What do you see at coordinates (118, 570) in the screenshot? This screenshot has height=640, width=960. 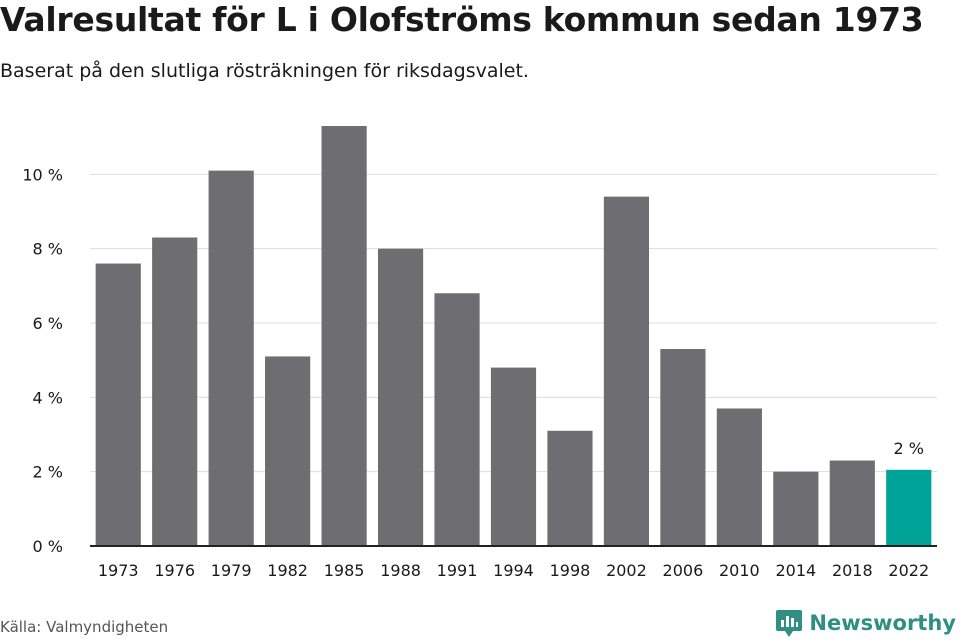 I see `x-tick-label: 1973` at bounding box center [118, 570].